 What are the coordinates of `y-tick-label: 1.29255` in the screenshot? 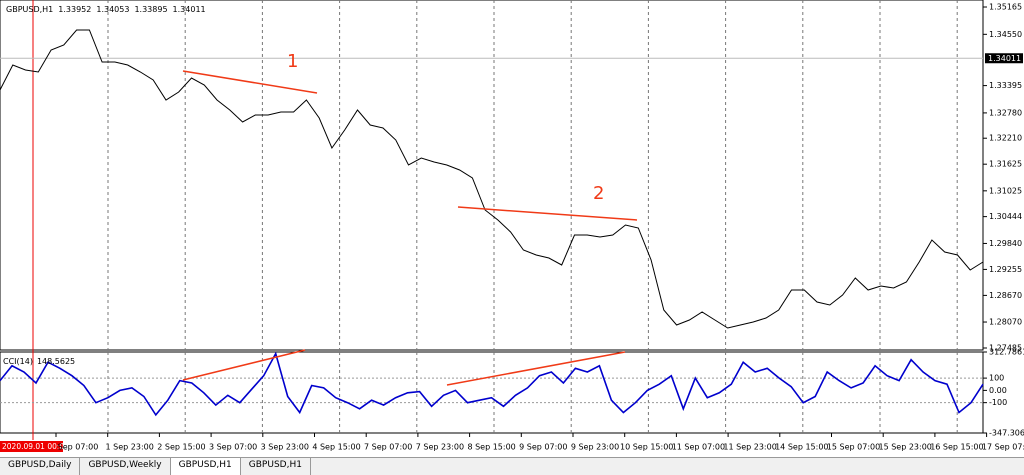 It's located at (1005, 269).